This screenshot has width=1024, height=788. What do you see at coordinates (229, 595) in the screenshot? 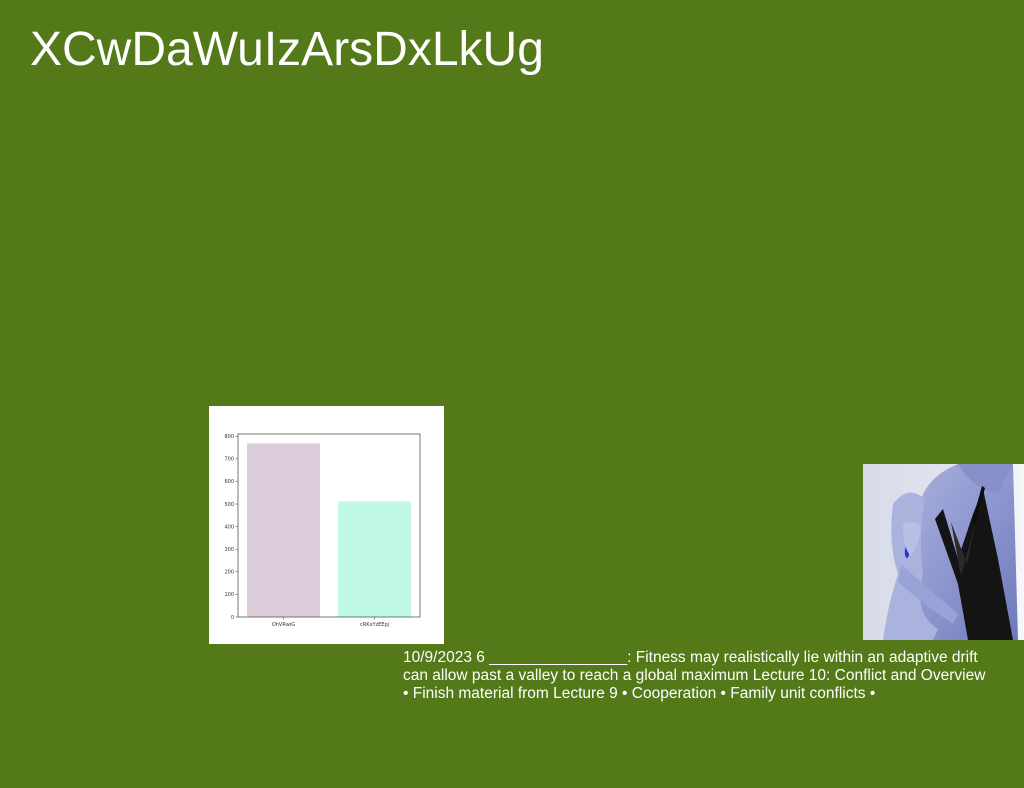
I see `chart-y-tick-label: 100` at bounding box center [229, 595].